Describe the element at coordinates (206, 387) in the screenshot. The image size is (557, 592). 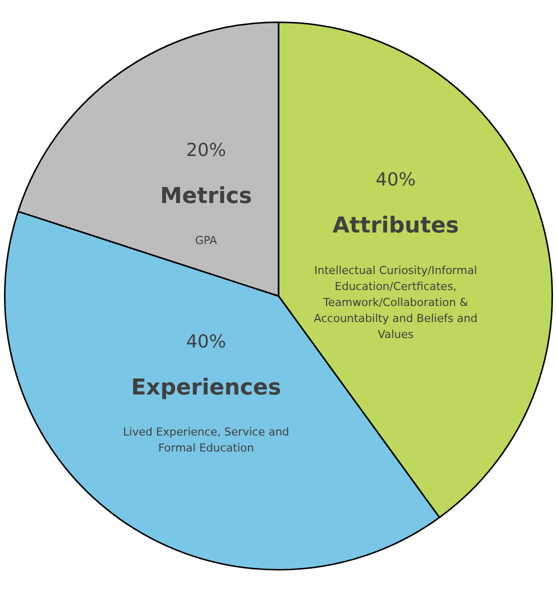
I see `slice-label: Experiences` at that location.